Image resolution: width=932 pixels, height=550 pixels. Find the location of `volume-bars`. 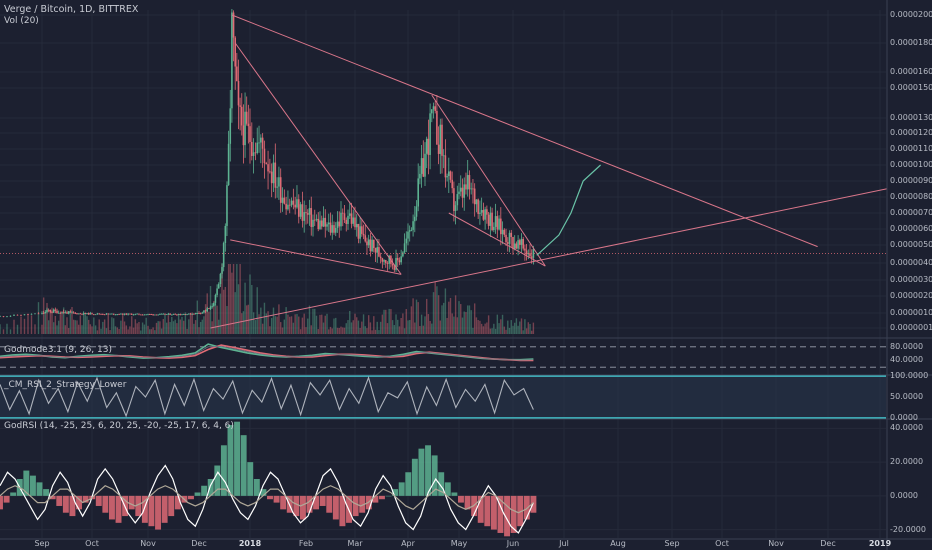

volume-bars is located at coordinates (267, 299).